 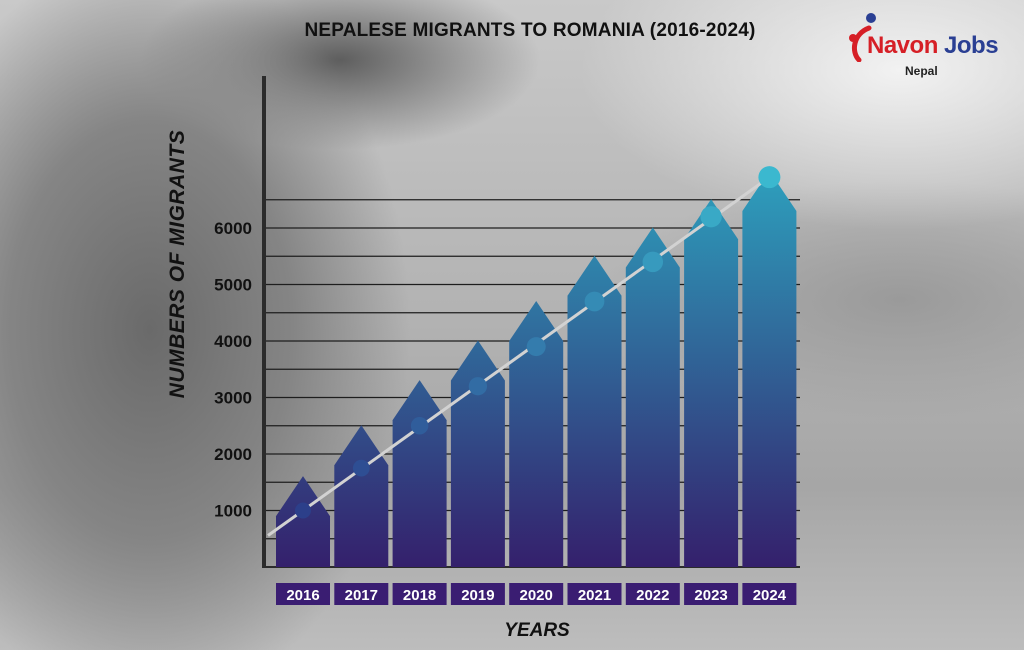 I want to click on bar-2021, so click(x=594, y=411).